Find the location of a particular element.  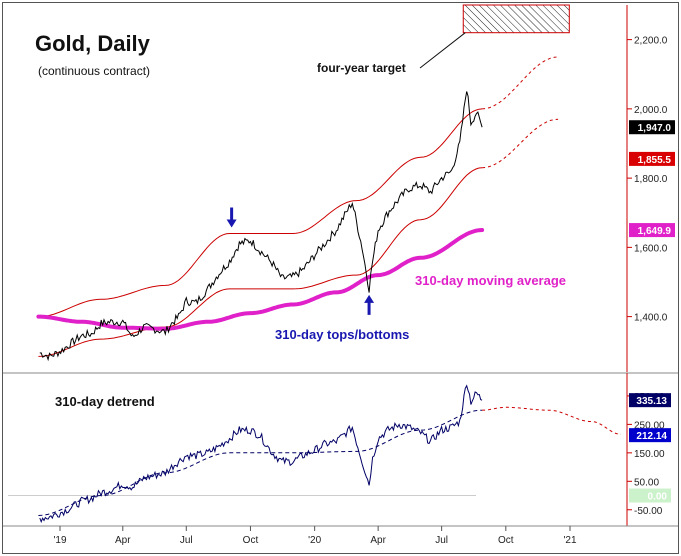

upper-channel-projection is located at coordinates (520, 83).